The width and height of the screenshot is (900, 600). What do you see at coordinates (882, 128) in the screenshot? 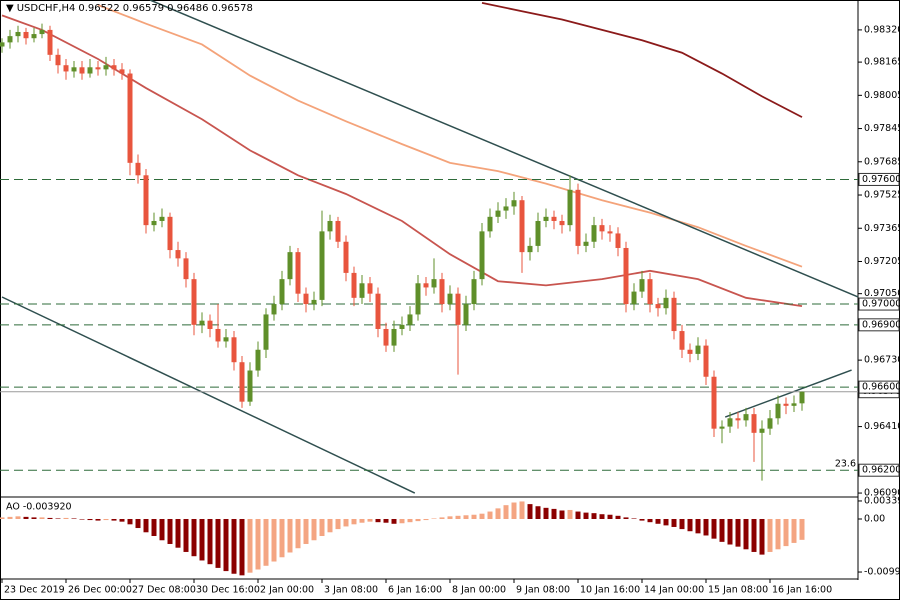
I see `y-tick-label: 0.97845` at bounding box center [882, 128].